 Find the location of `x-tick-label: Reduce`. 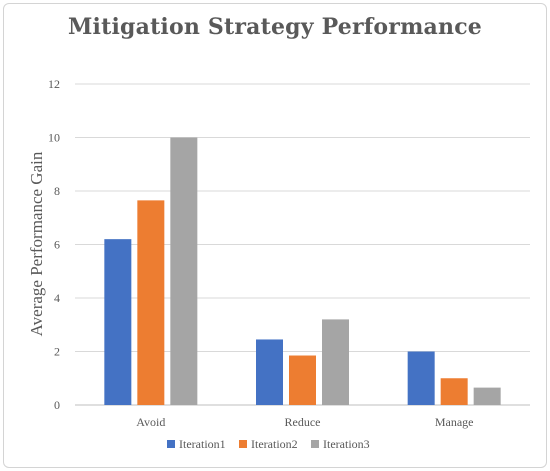

x-tick-label: Reduce is located at coordinates (303, 422).